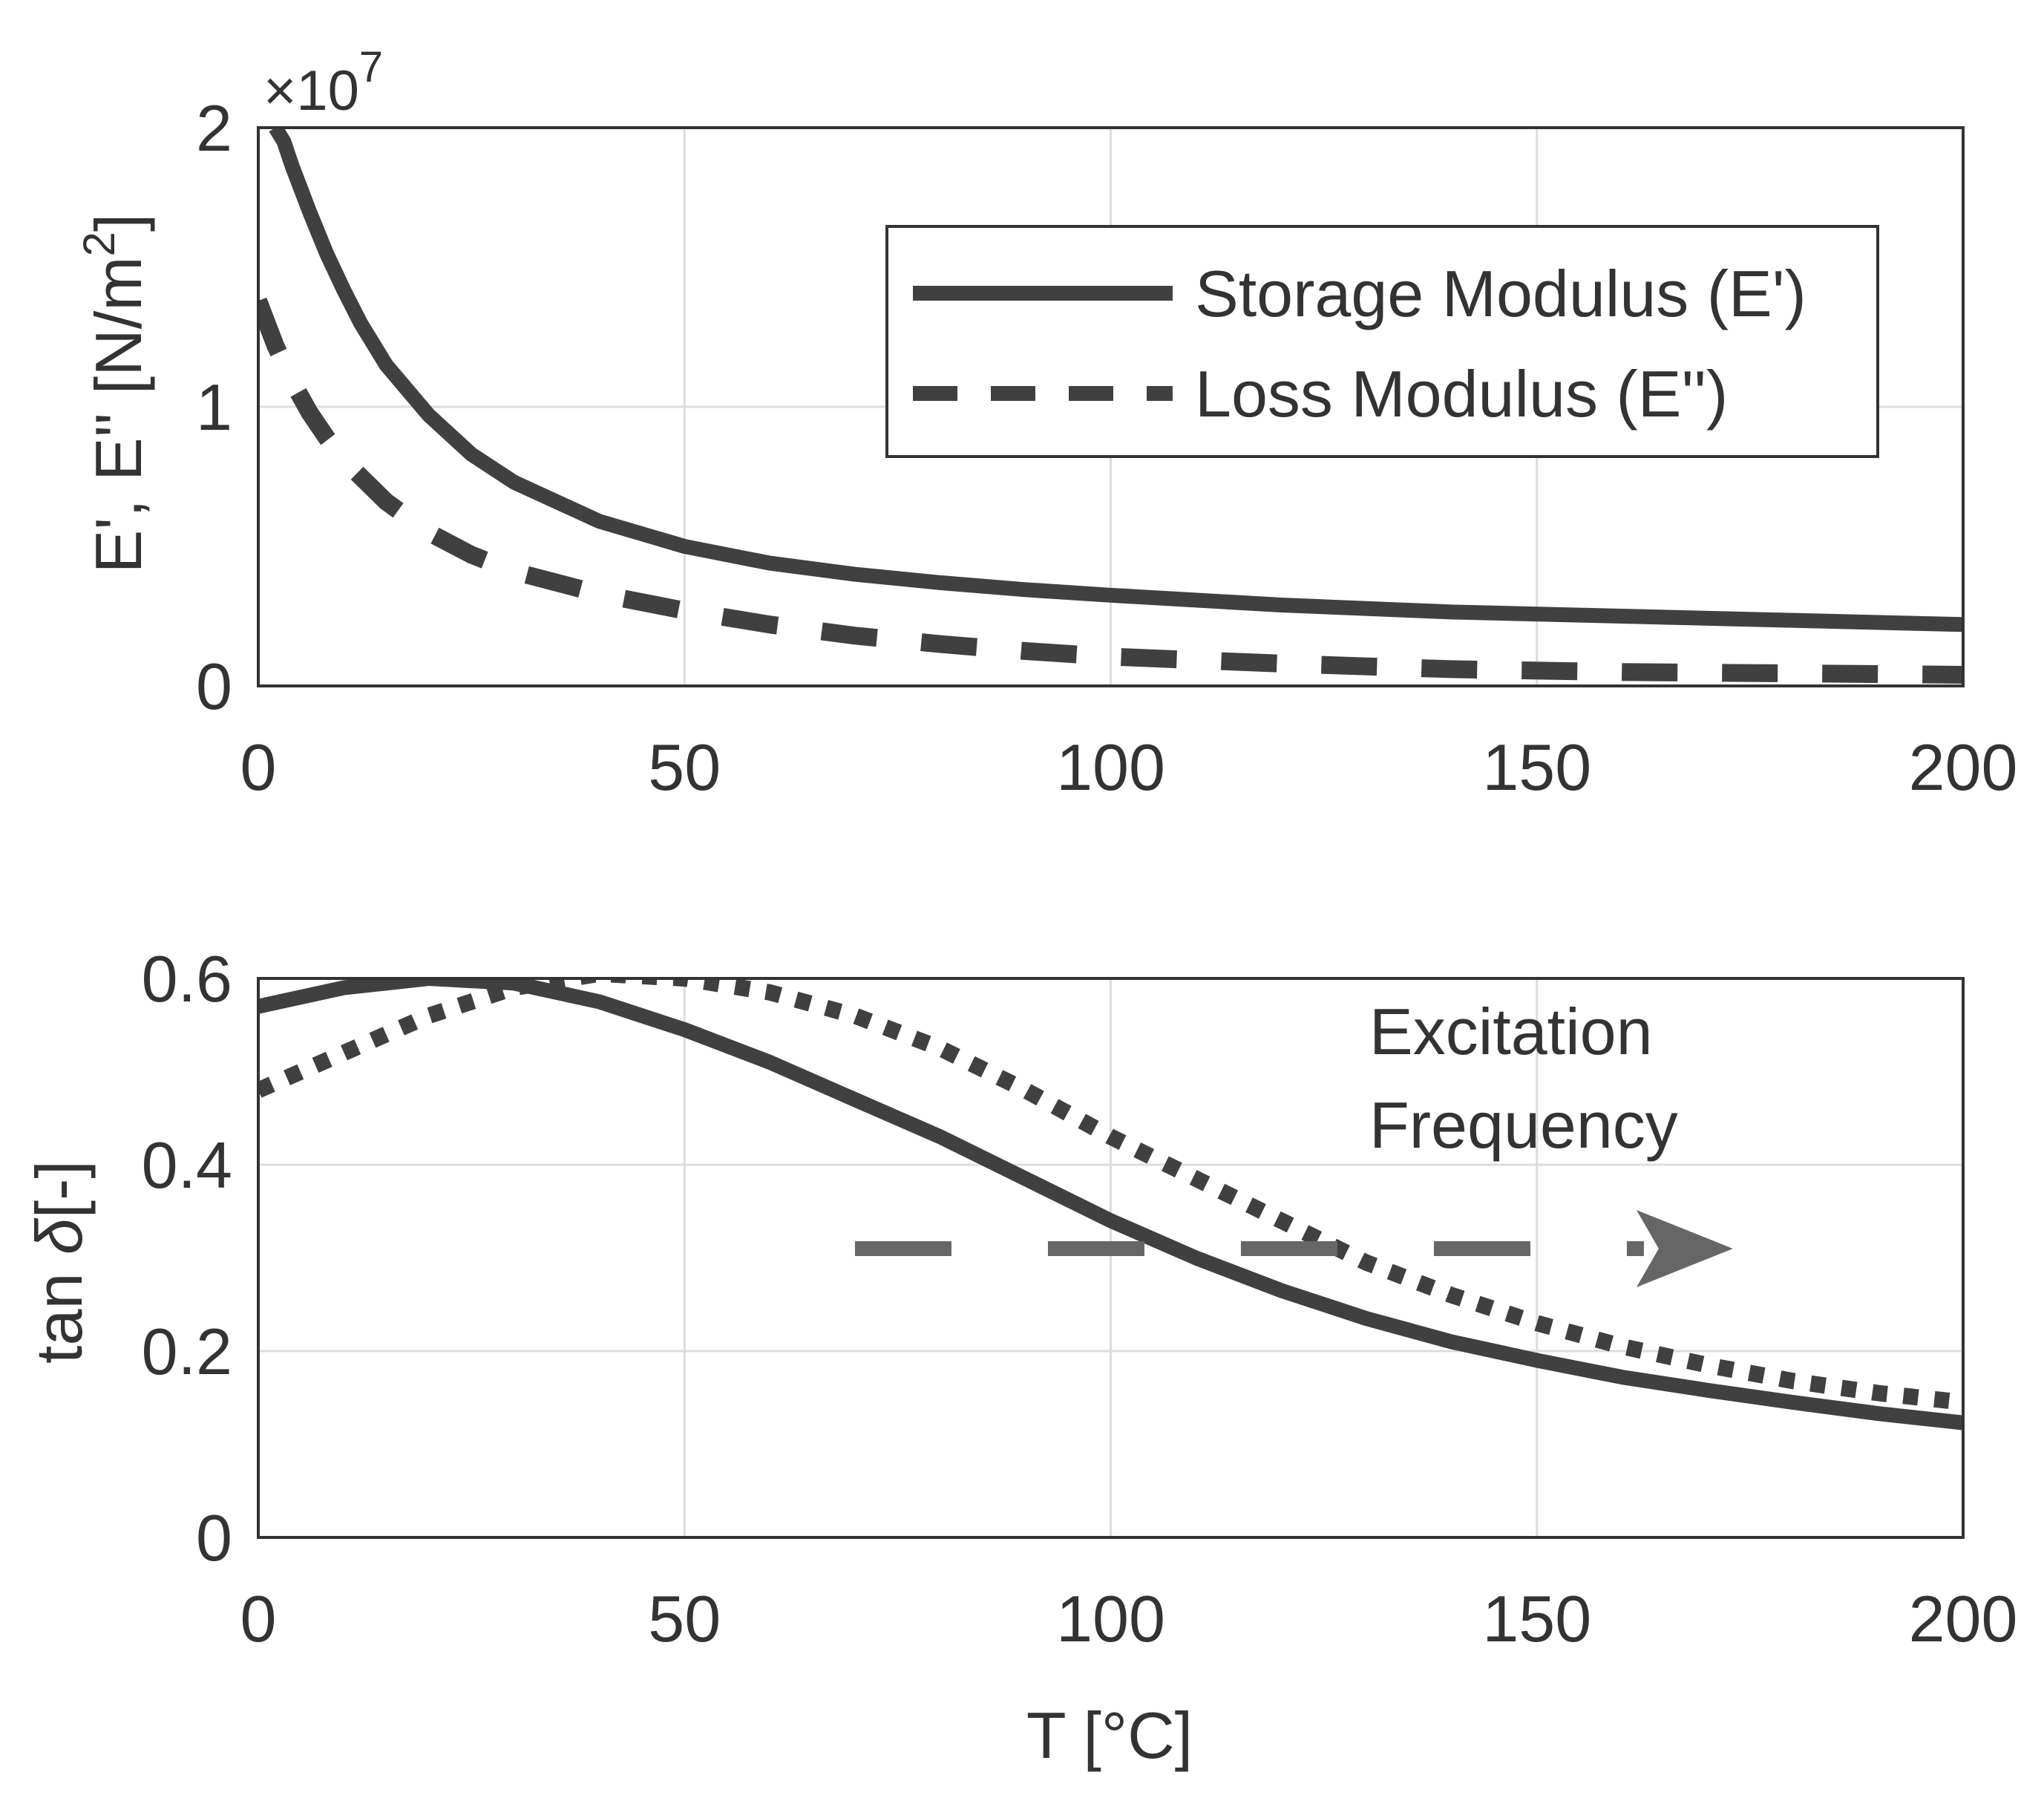 This screenshot has width=2044, height=1798. I want to click on frequency-arrow-head, so click(1684, 1248).